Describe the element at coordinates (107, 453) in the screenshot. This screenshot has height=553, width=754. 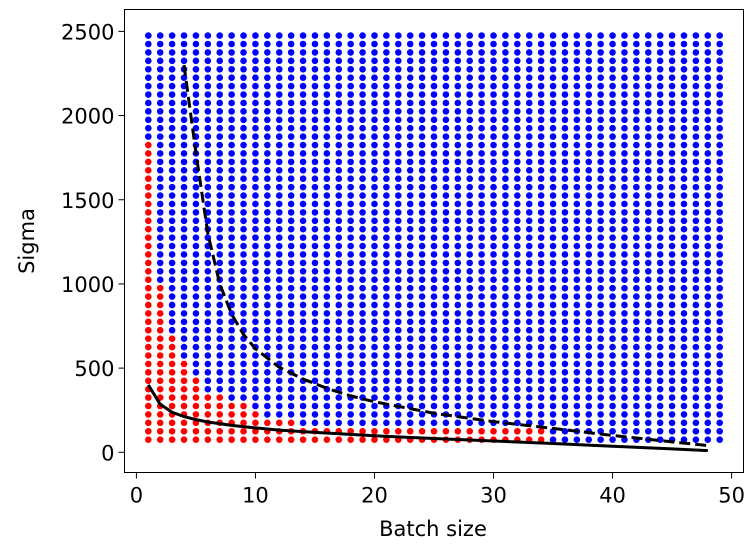
I see `y-tick-label: 0` at that location.